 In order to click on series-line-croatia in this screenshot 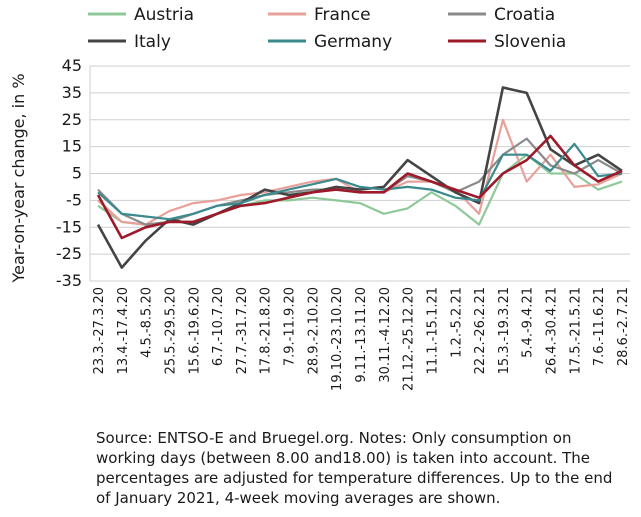, I will do `click(360, 181)`.